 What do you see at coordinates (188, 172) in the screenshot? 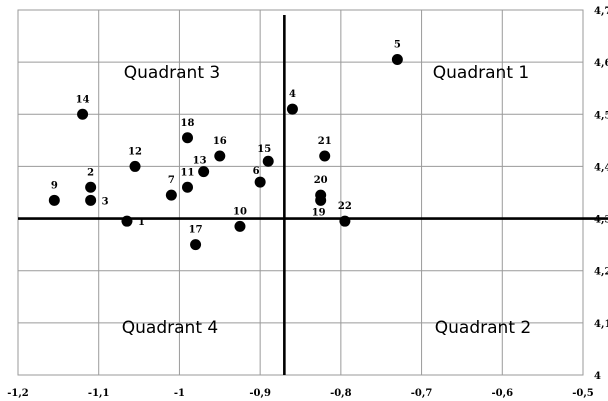
I see `point-label: 11` at bounding box center [188, 172].